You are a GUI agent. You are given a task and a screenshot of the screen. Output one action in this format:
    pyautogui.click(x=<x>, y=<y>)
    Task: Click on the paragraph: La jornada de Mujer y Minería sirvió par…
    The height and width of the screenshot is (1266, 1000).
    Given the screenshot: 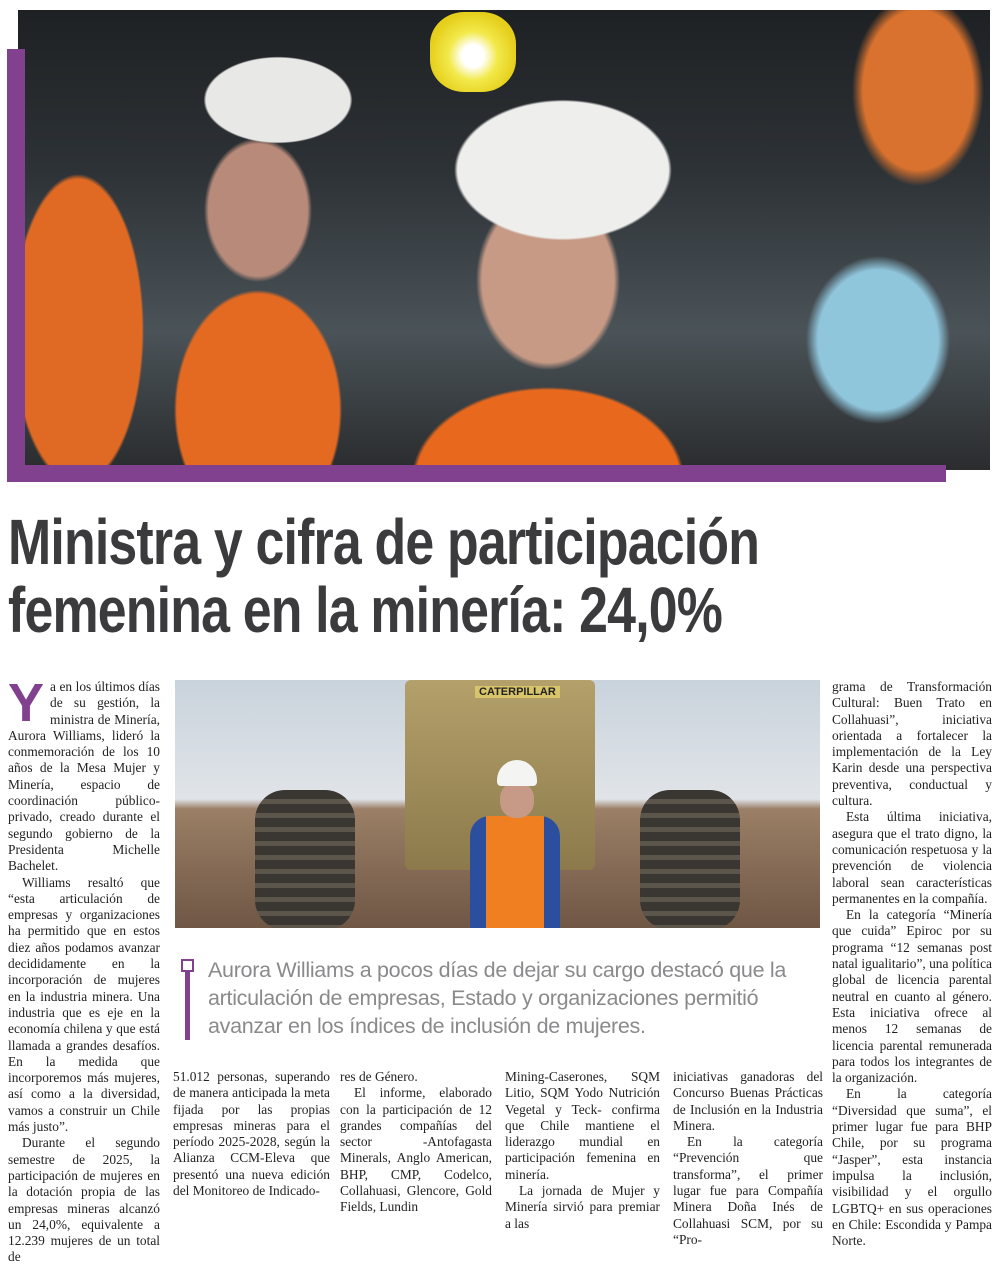 What is the action you would take?
    pyautogui.click(x=582, y=1207)
    